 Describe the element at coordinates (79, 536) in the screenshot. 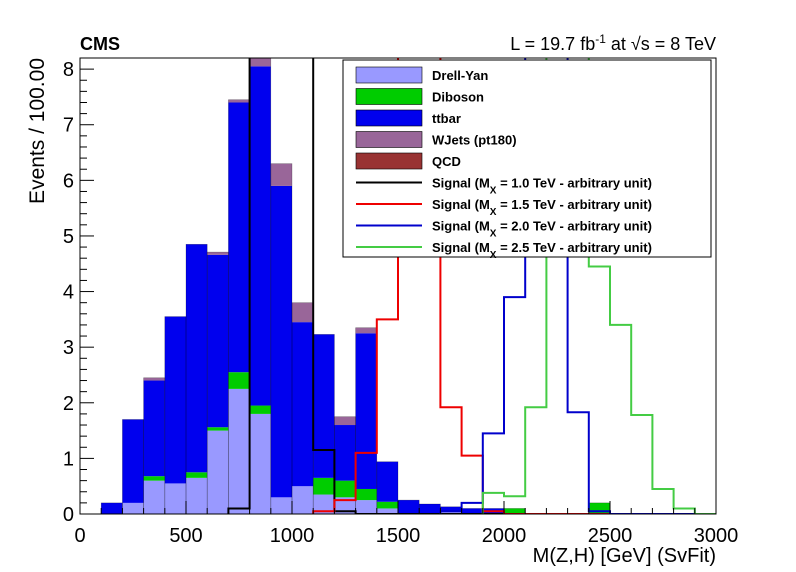

I see `x-tick-label: 0` at that location.